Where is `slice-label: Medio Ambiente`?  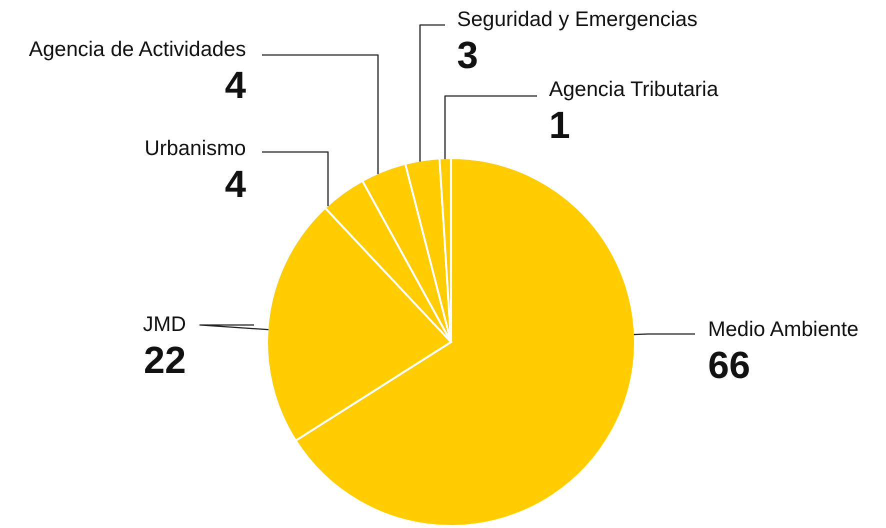 slice-label: Medio Ambiente is located at coordinates (783, 329).